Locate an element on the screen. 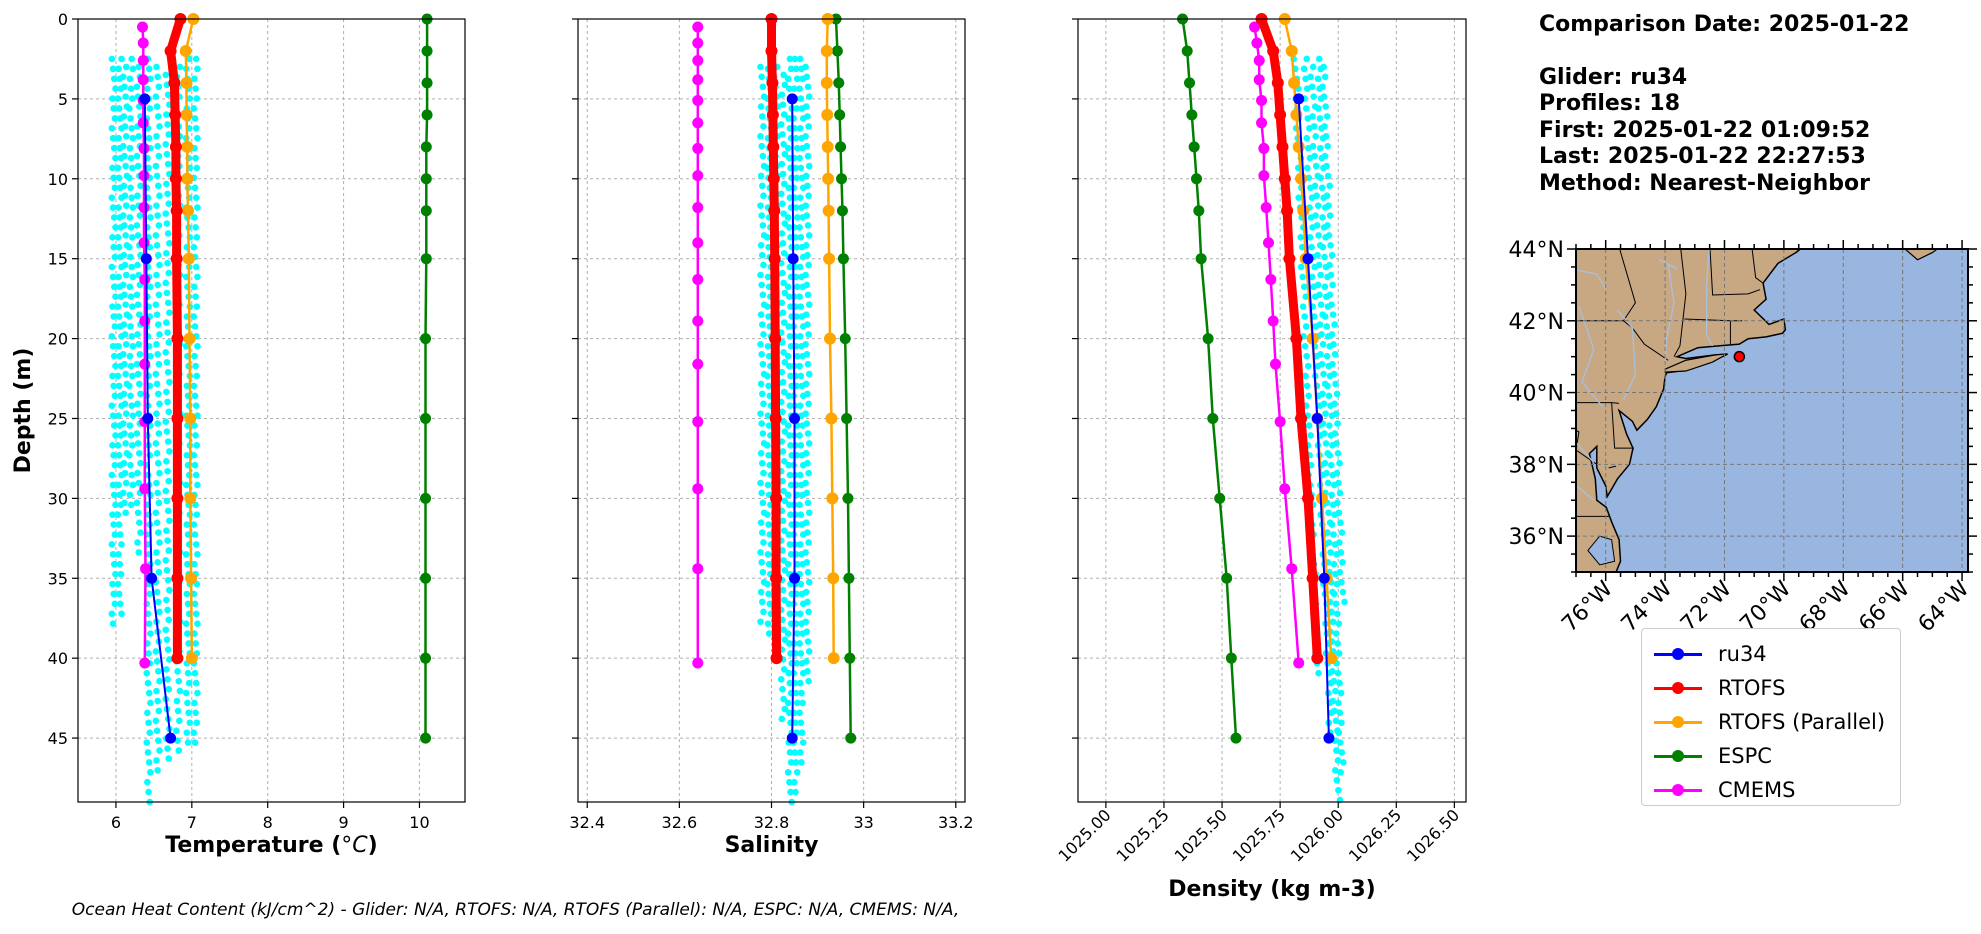 The image size is (1981, 934). map-lat-label: 38°N is located at coordinates (1536, 465).